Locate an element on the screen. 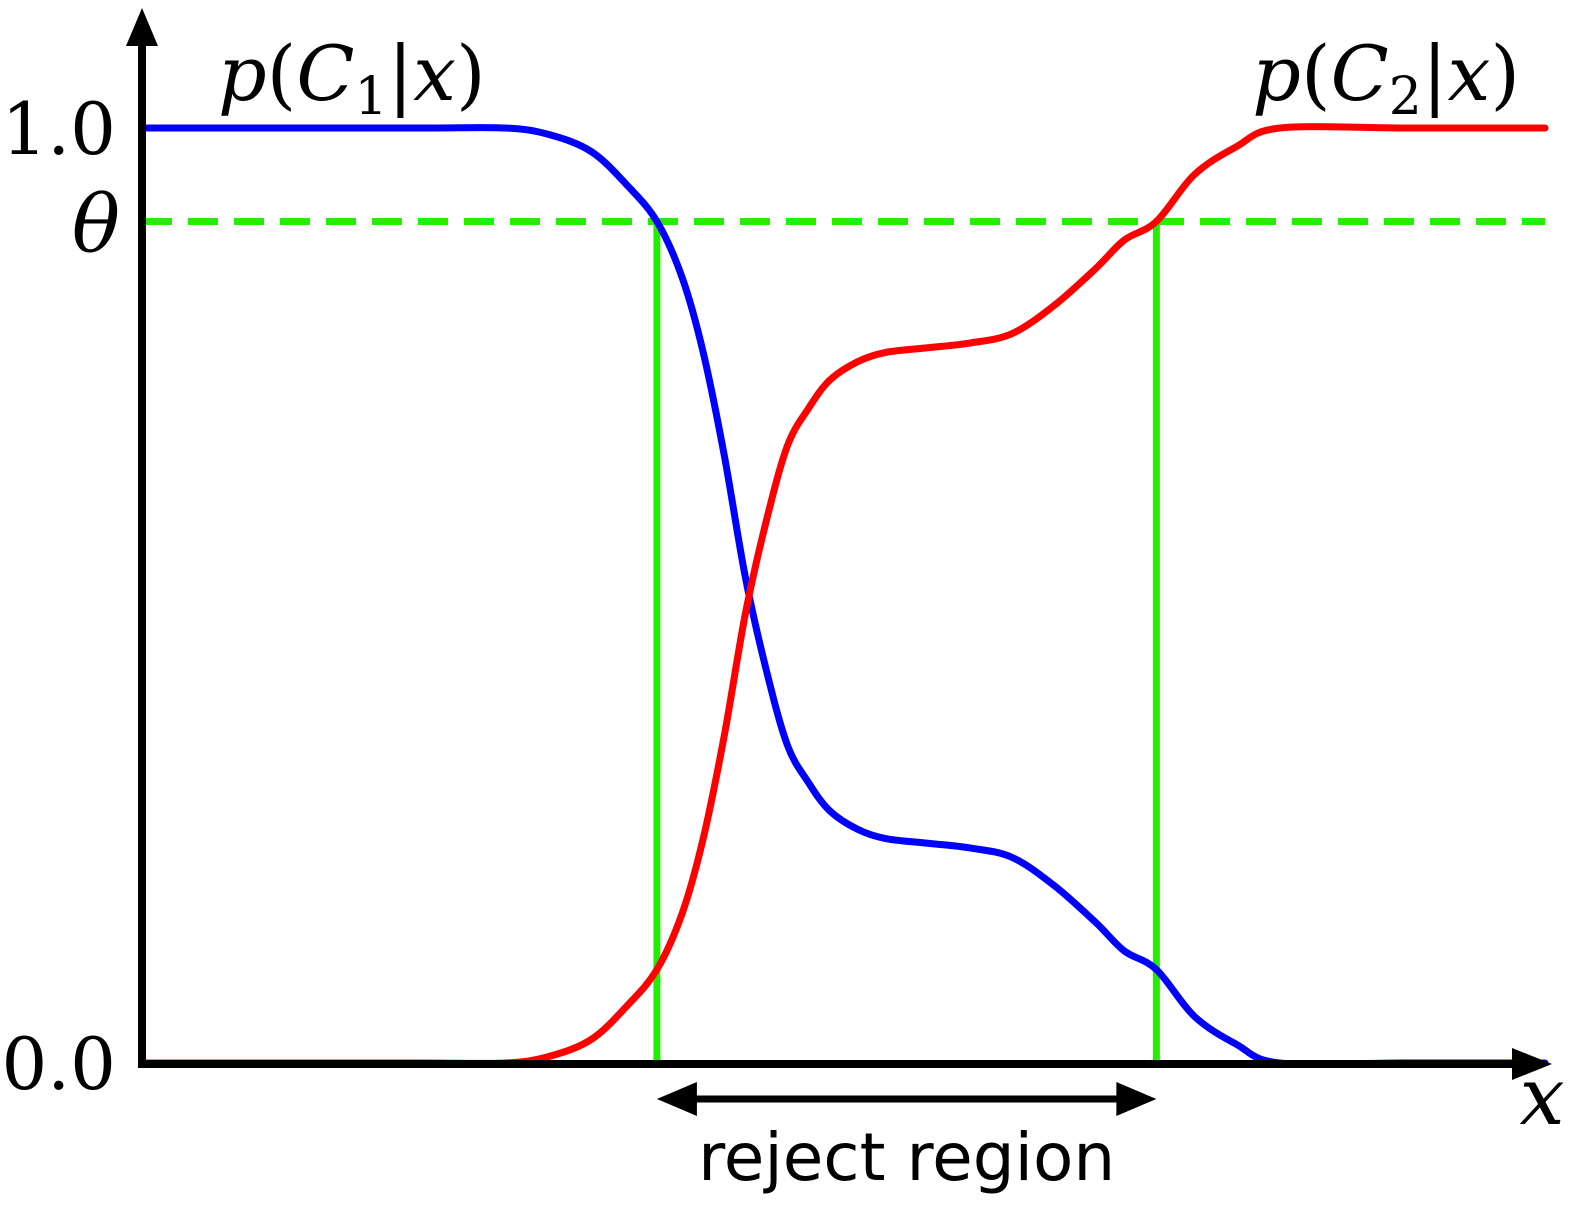 This screenshot has height=1217, width=1583. threshold-label: θ is located at coordinates (96, 224).